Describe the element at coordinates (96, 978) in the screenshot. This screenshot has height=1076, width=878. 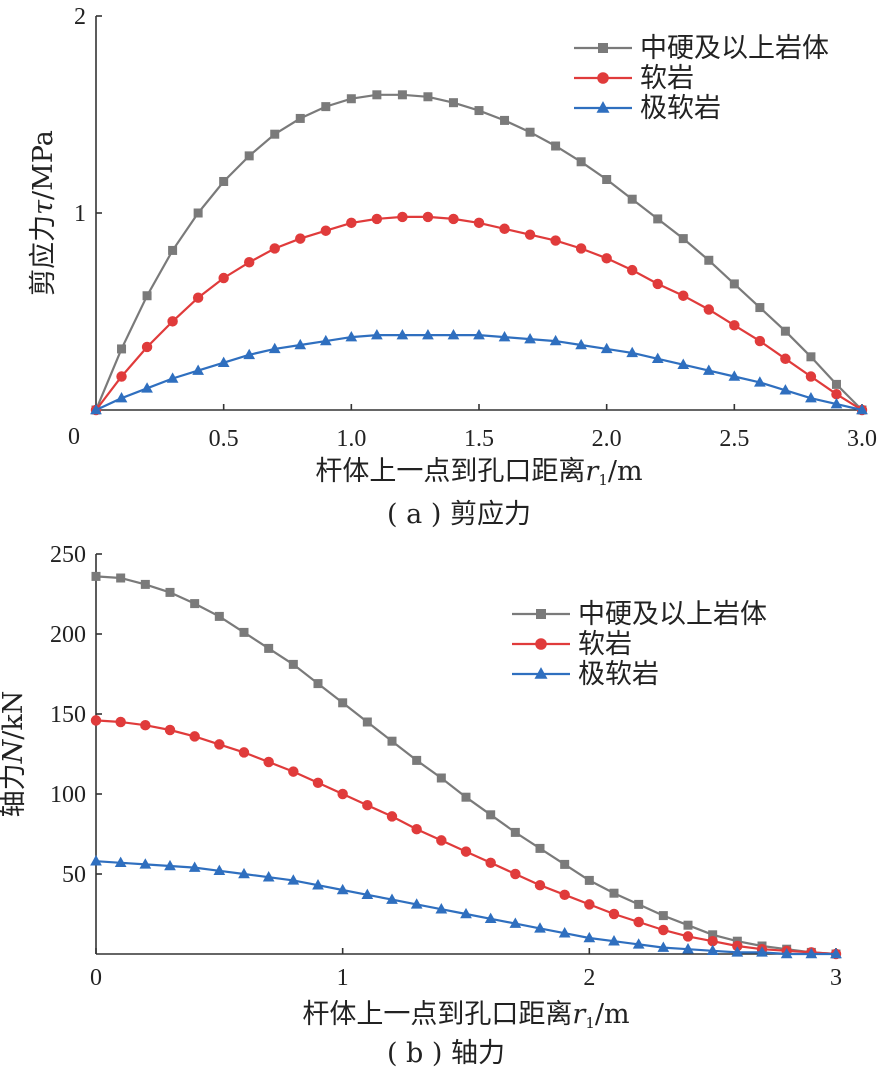
I see `x-tick-label: 0` at that location.